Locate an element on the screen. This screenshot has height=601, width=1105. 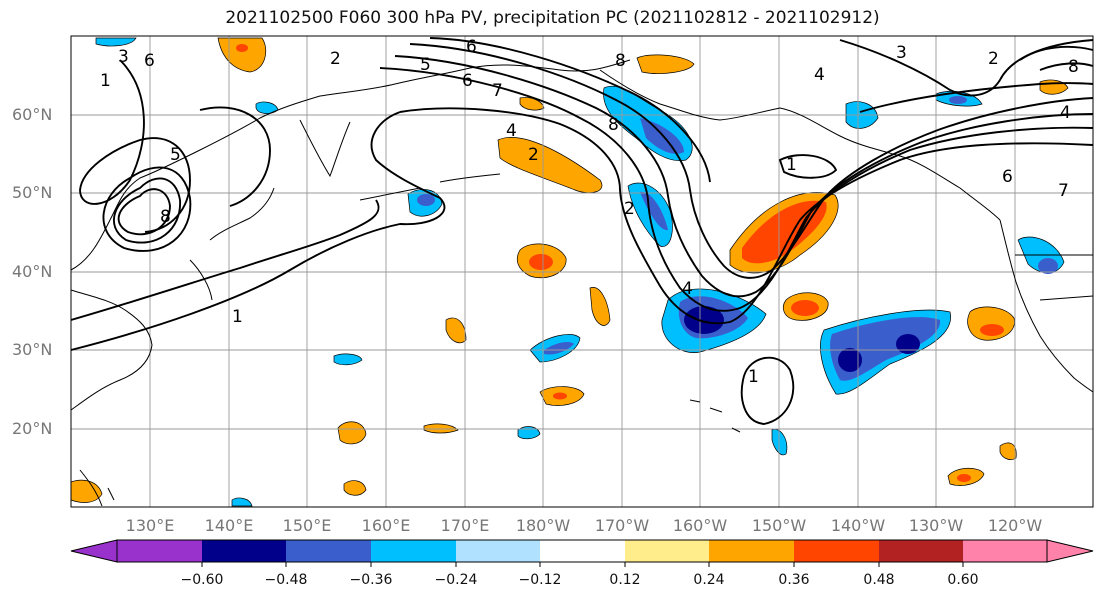
lon-label: 180°W is located at coordinates (543, 525).